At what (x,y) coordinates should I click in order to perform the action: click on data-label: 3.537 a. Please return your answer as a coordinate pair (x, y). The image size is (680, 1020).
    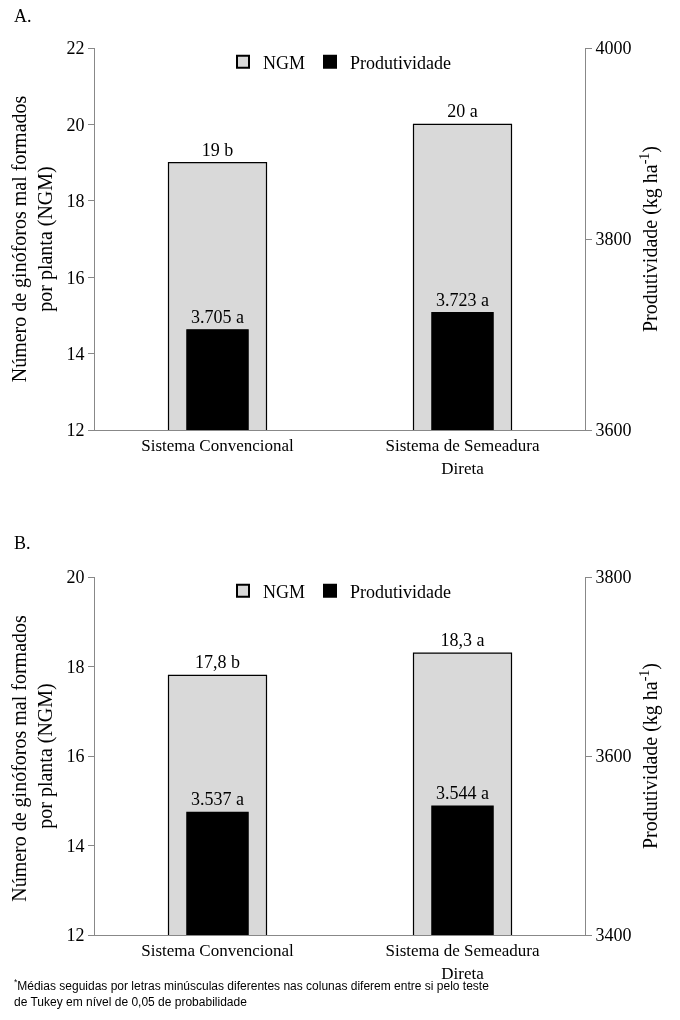
    Looking at the image, I should click on (218, 799).